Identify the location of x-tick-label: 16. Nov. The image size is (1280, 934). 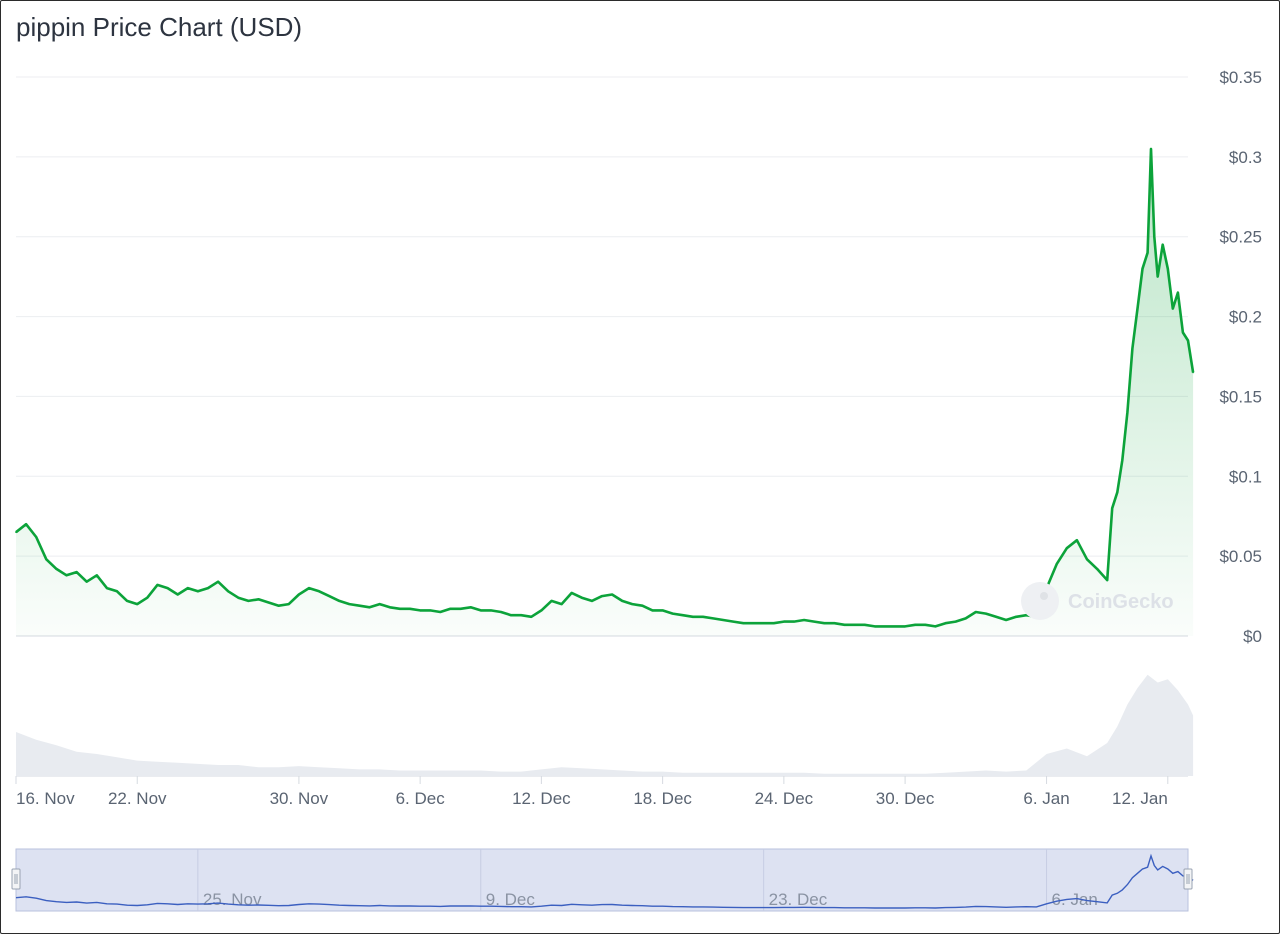
(45, 798).